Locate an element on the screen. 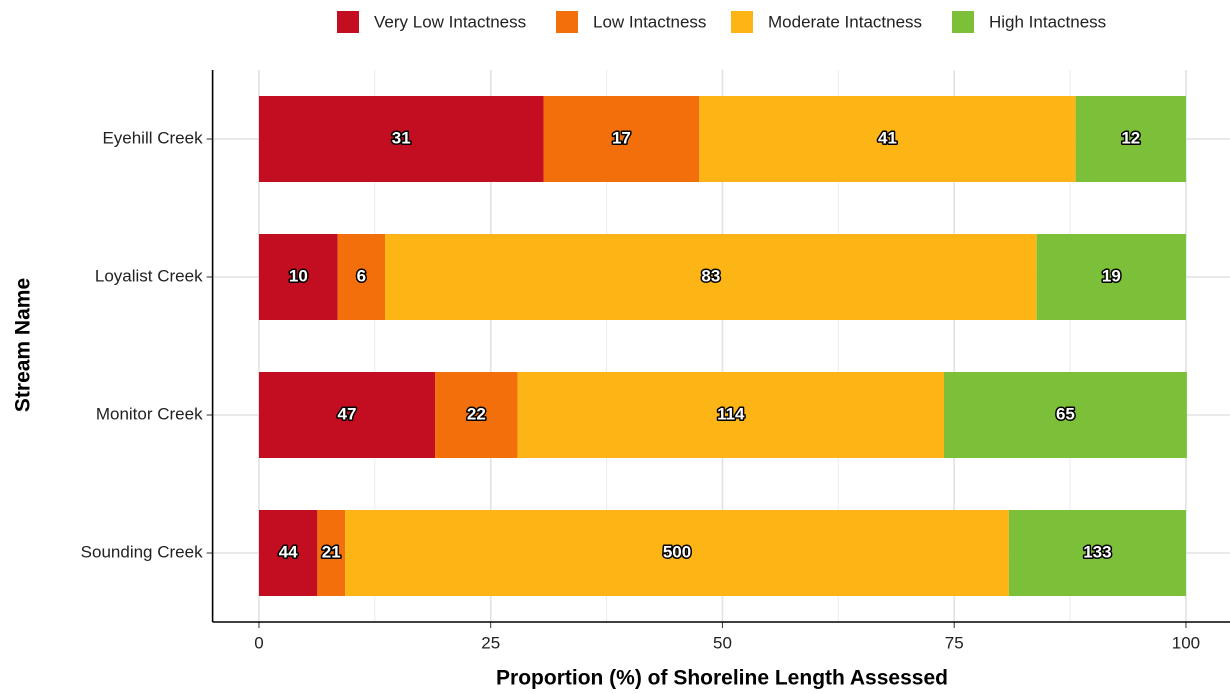 This screenshot has width=1230, height=694. y-axis-title: Stream Name is located at coordinates (23, 345).